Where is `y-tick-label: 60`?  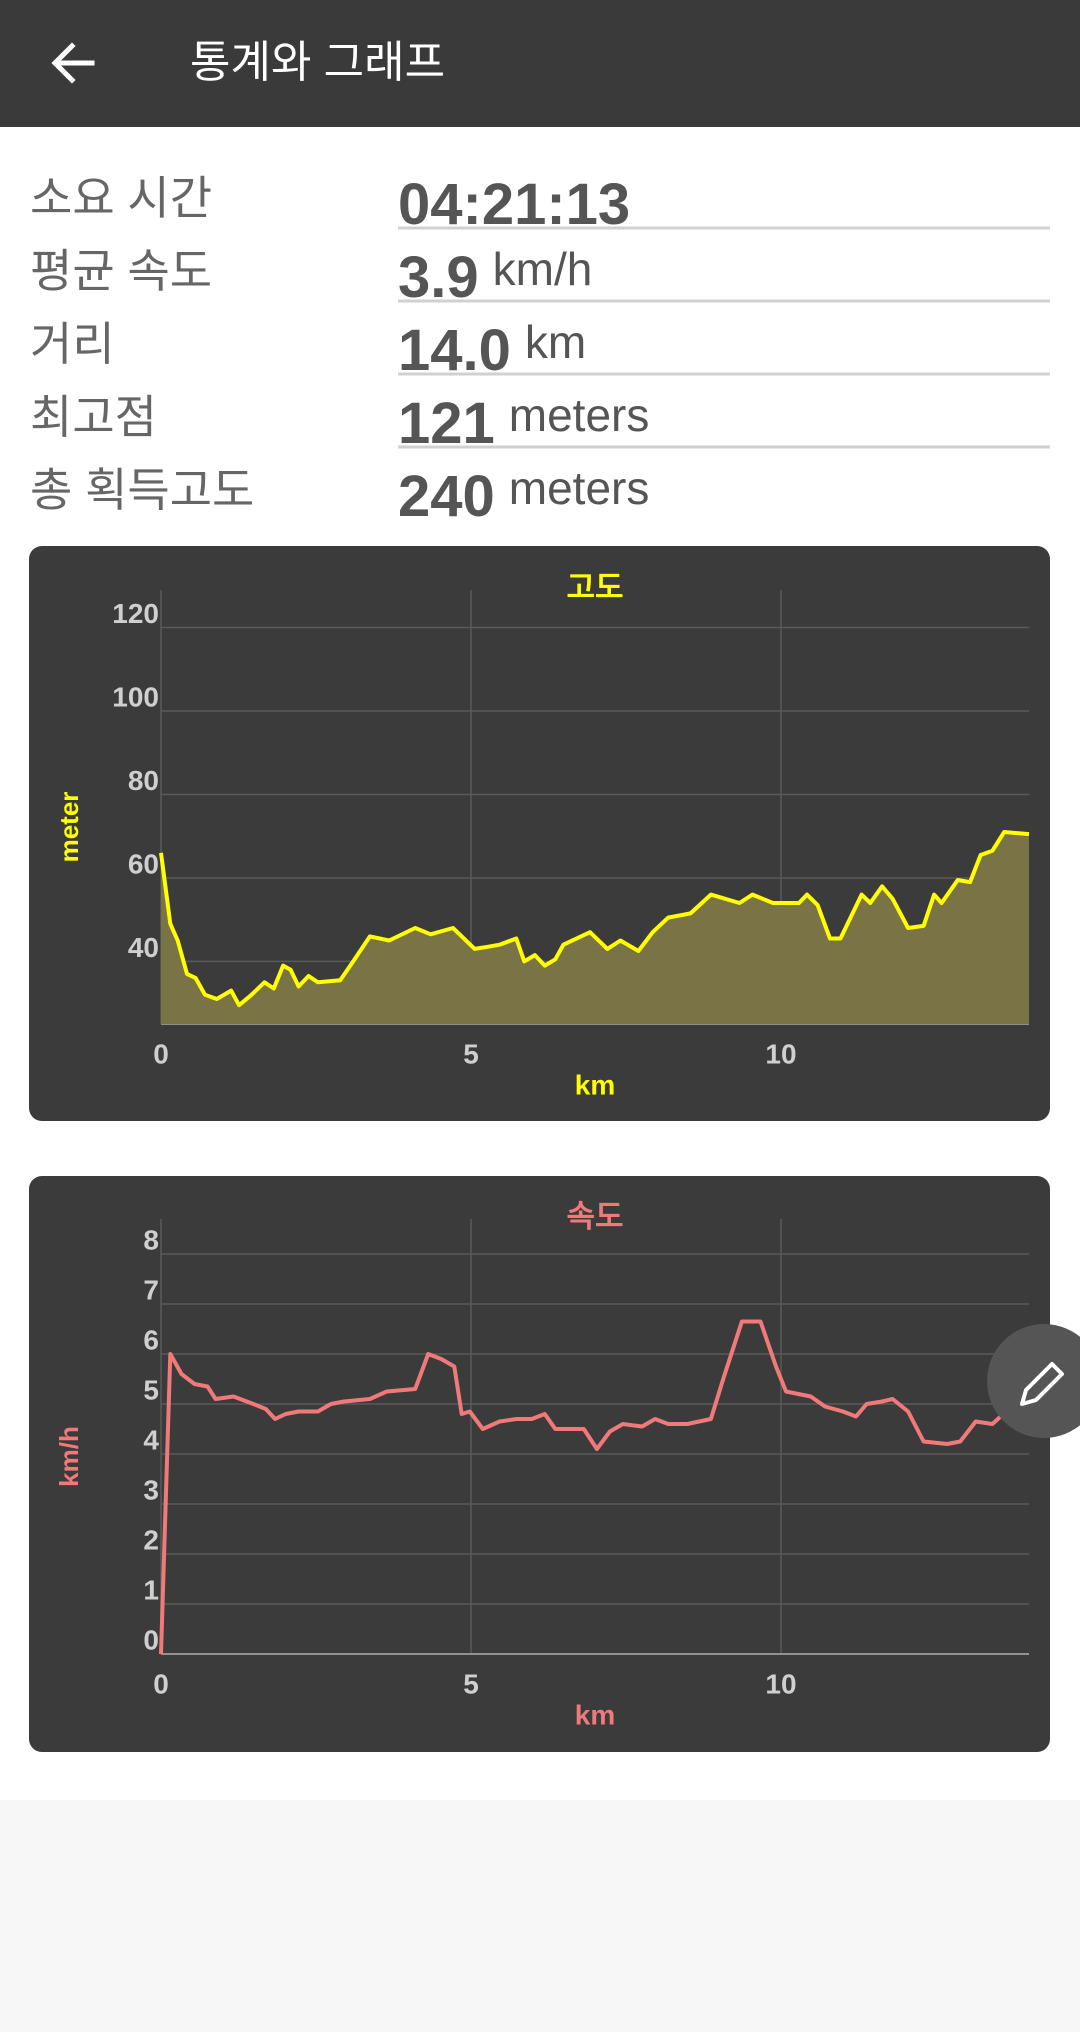
y-tick-label: 60 is located at coordinates (143, 863).